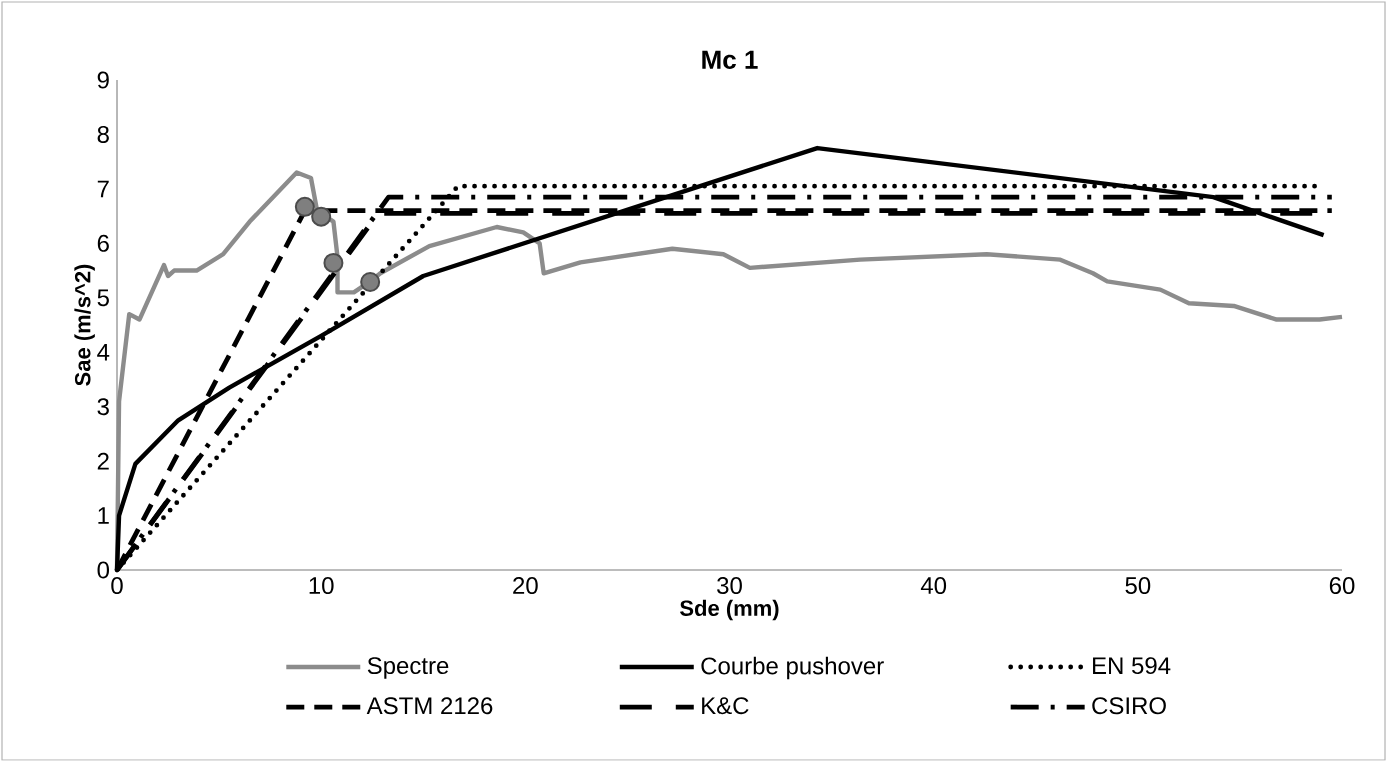 The height and width of the screenshot is (762, 1387). Describe the element at coordinates (103, 243) in the screenshot. I see `y-tick-label: 6` at that location.